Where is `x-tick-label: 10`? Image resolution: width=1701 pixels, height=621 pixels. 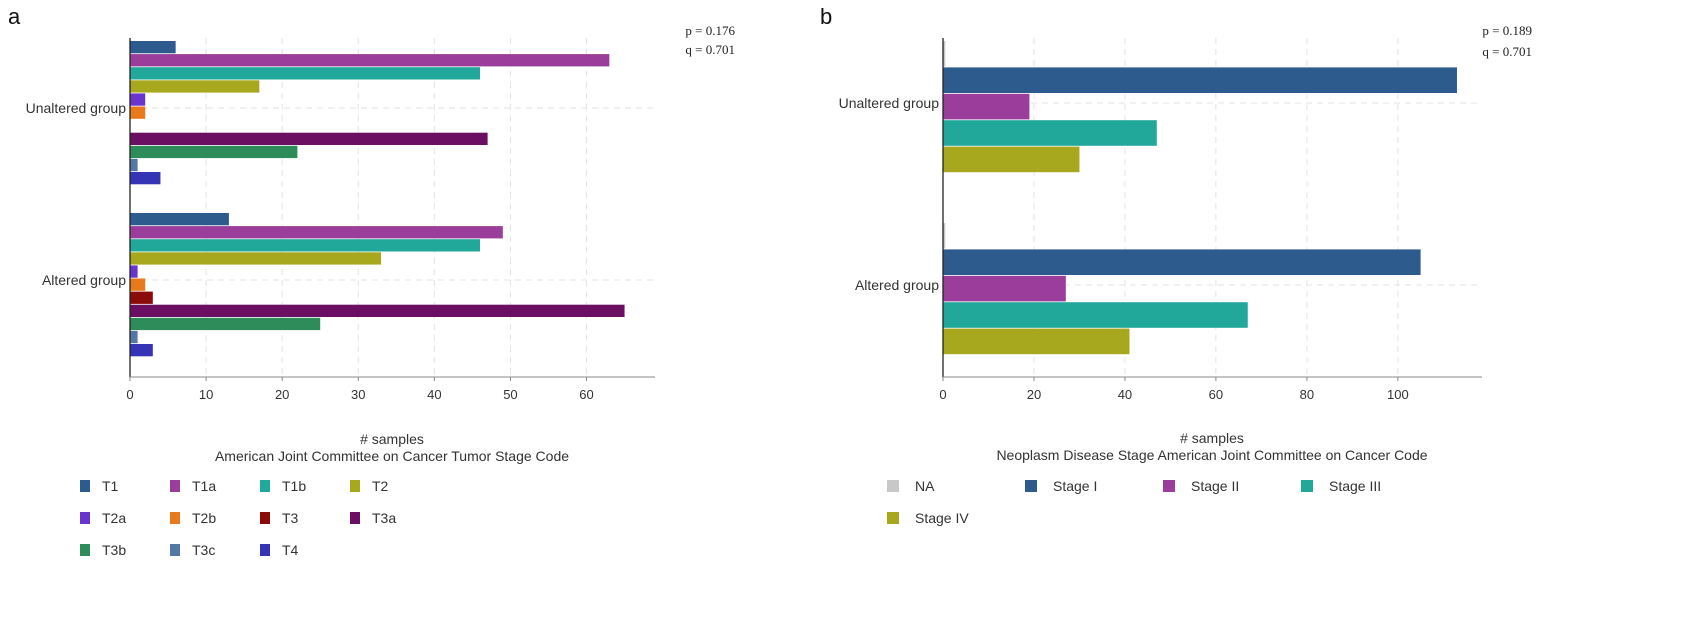 x-tick-label: 10 is located at coordinates (206, 394).